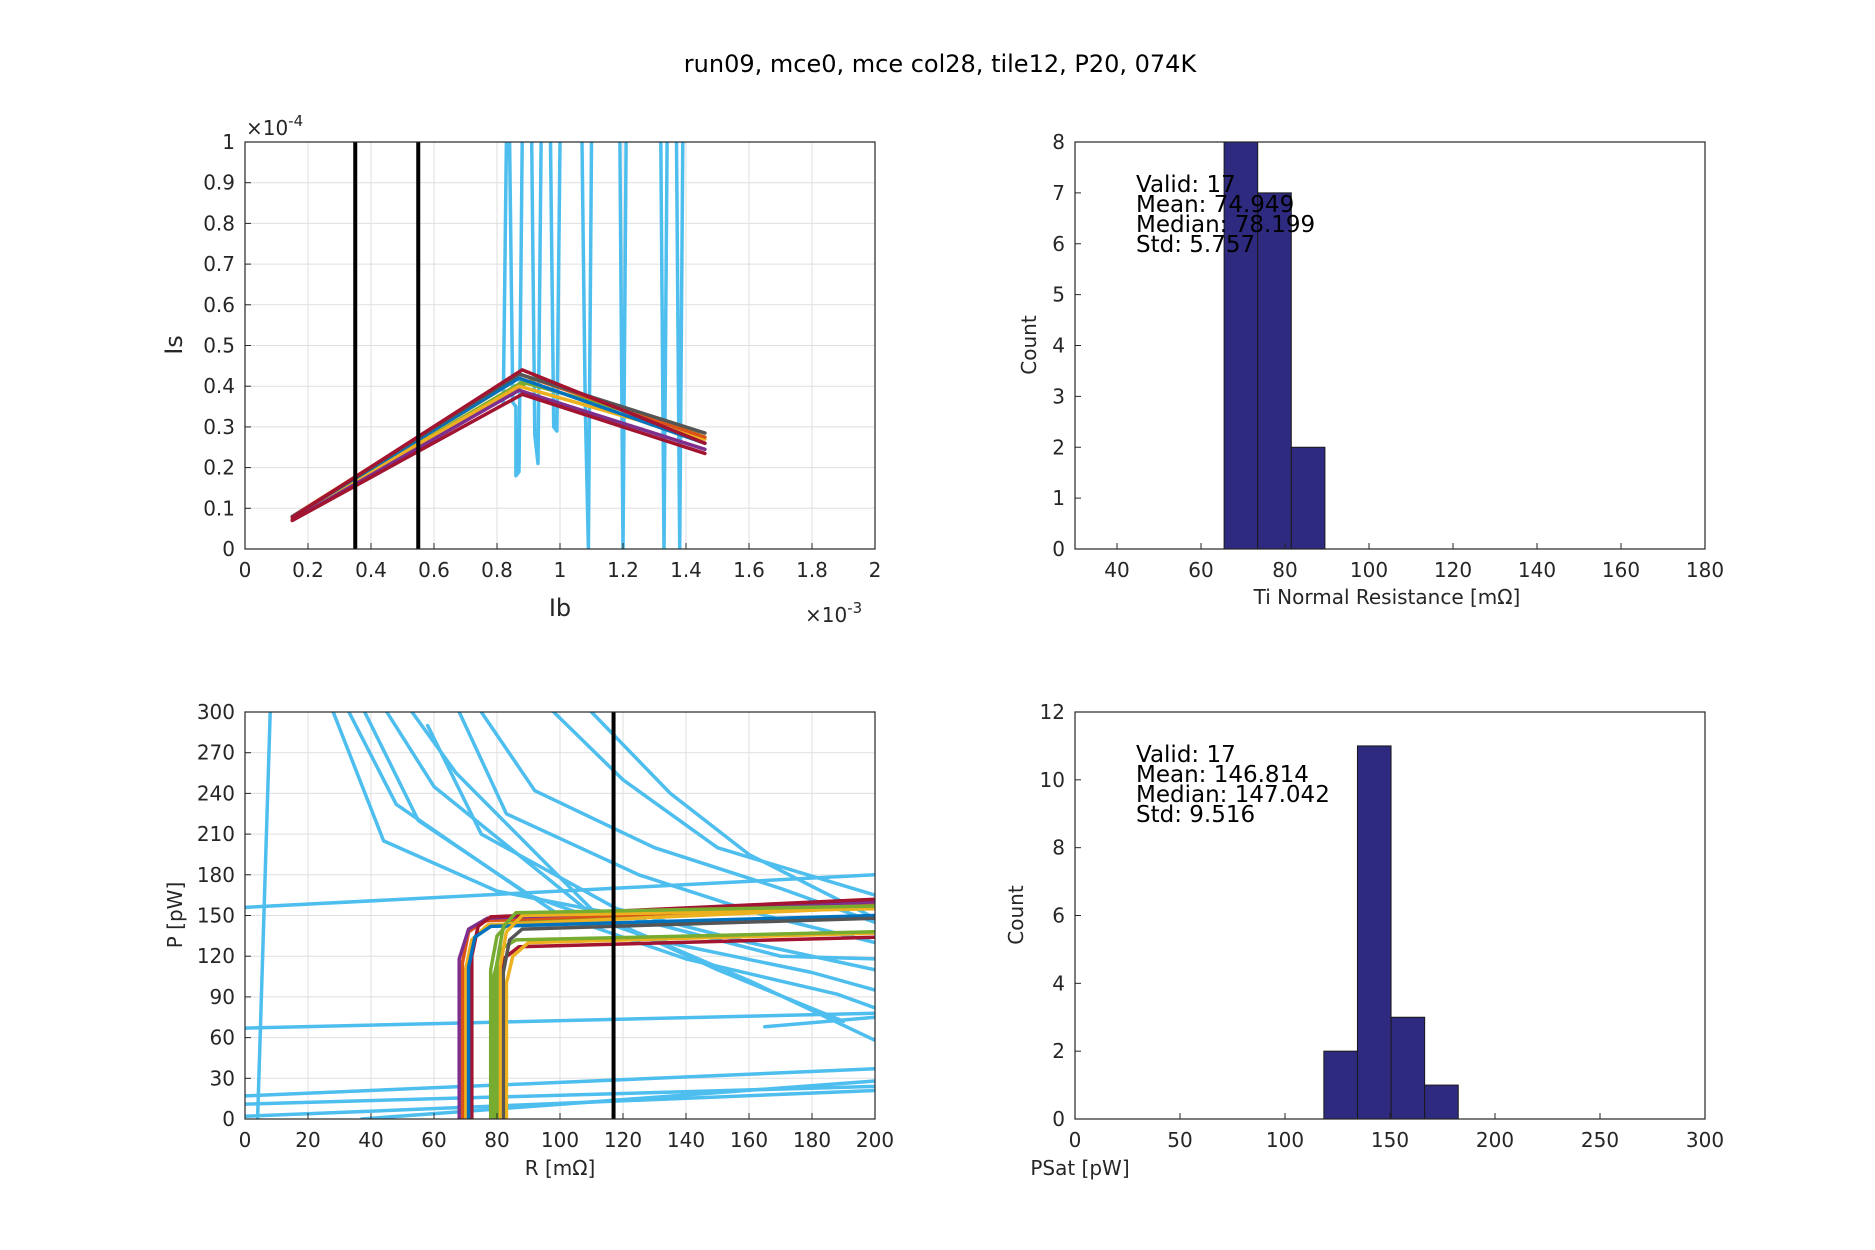 This screenshot has height=1250, width=1875. I want to click on x-tick-label-9: 1.8, so click(812, 570).